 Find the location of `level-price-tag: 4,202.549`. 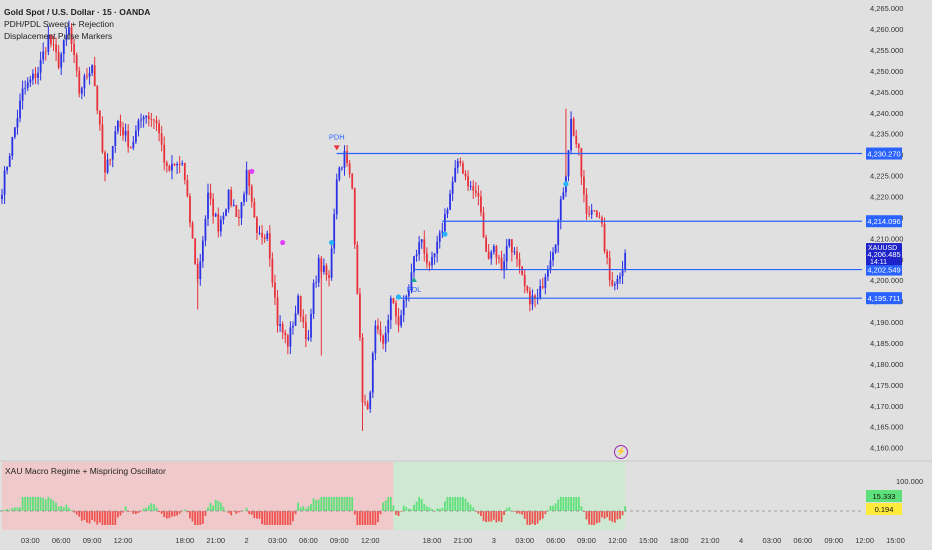

level-price-tag: 4,202.549 is located at coordinates (883, 270).